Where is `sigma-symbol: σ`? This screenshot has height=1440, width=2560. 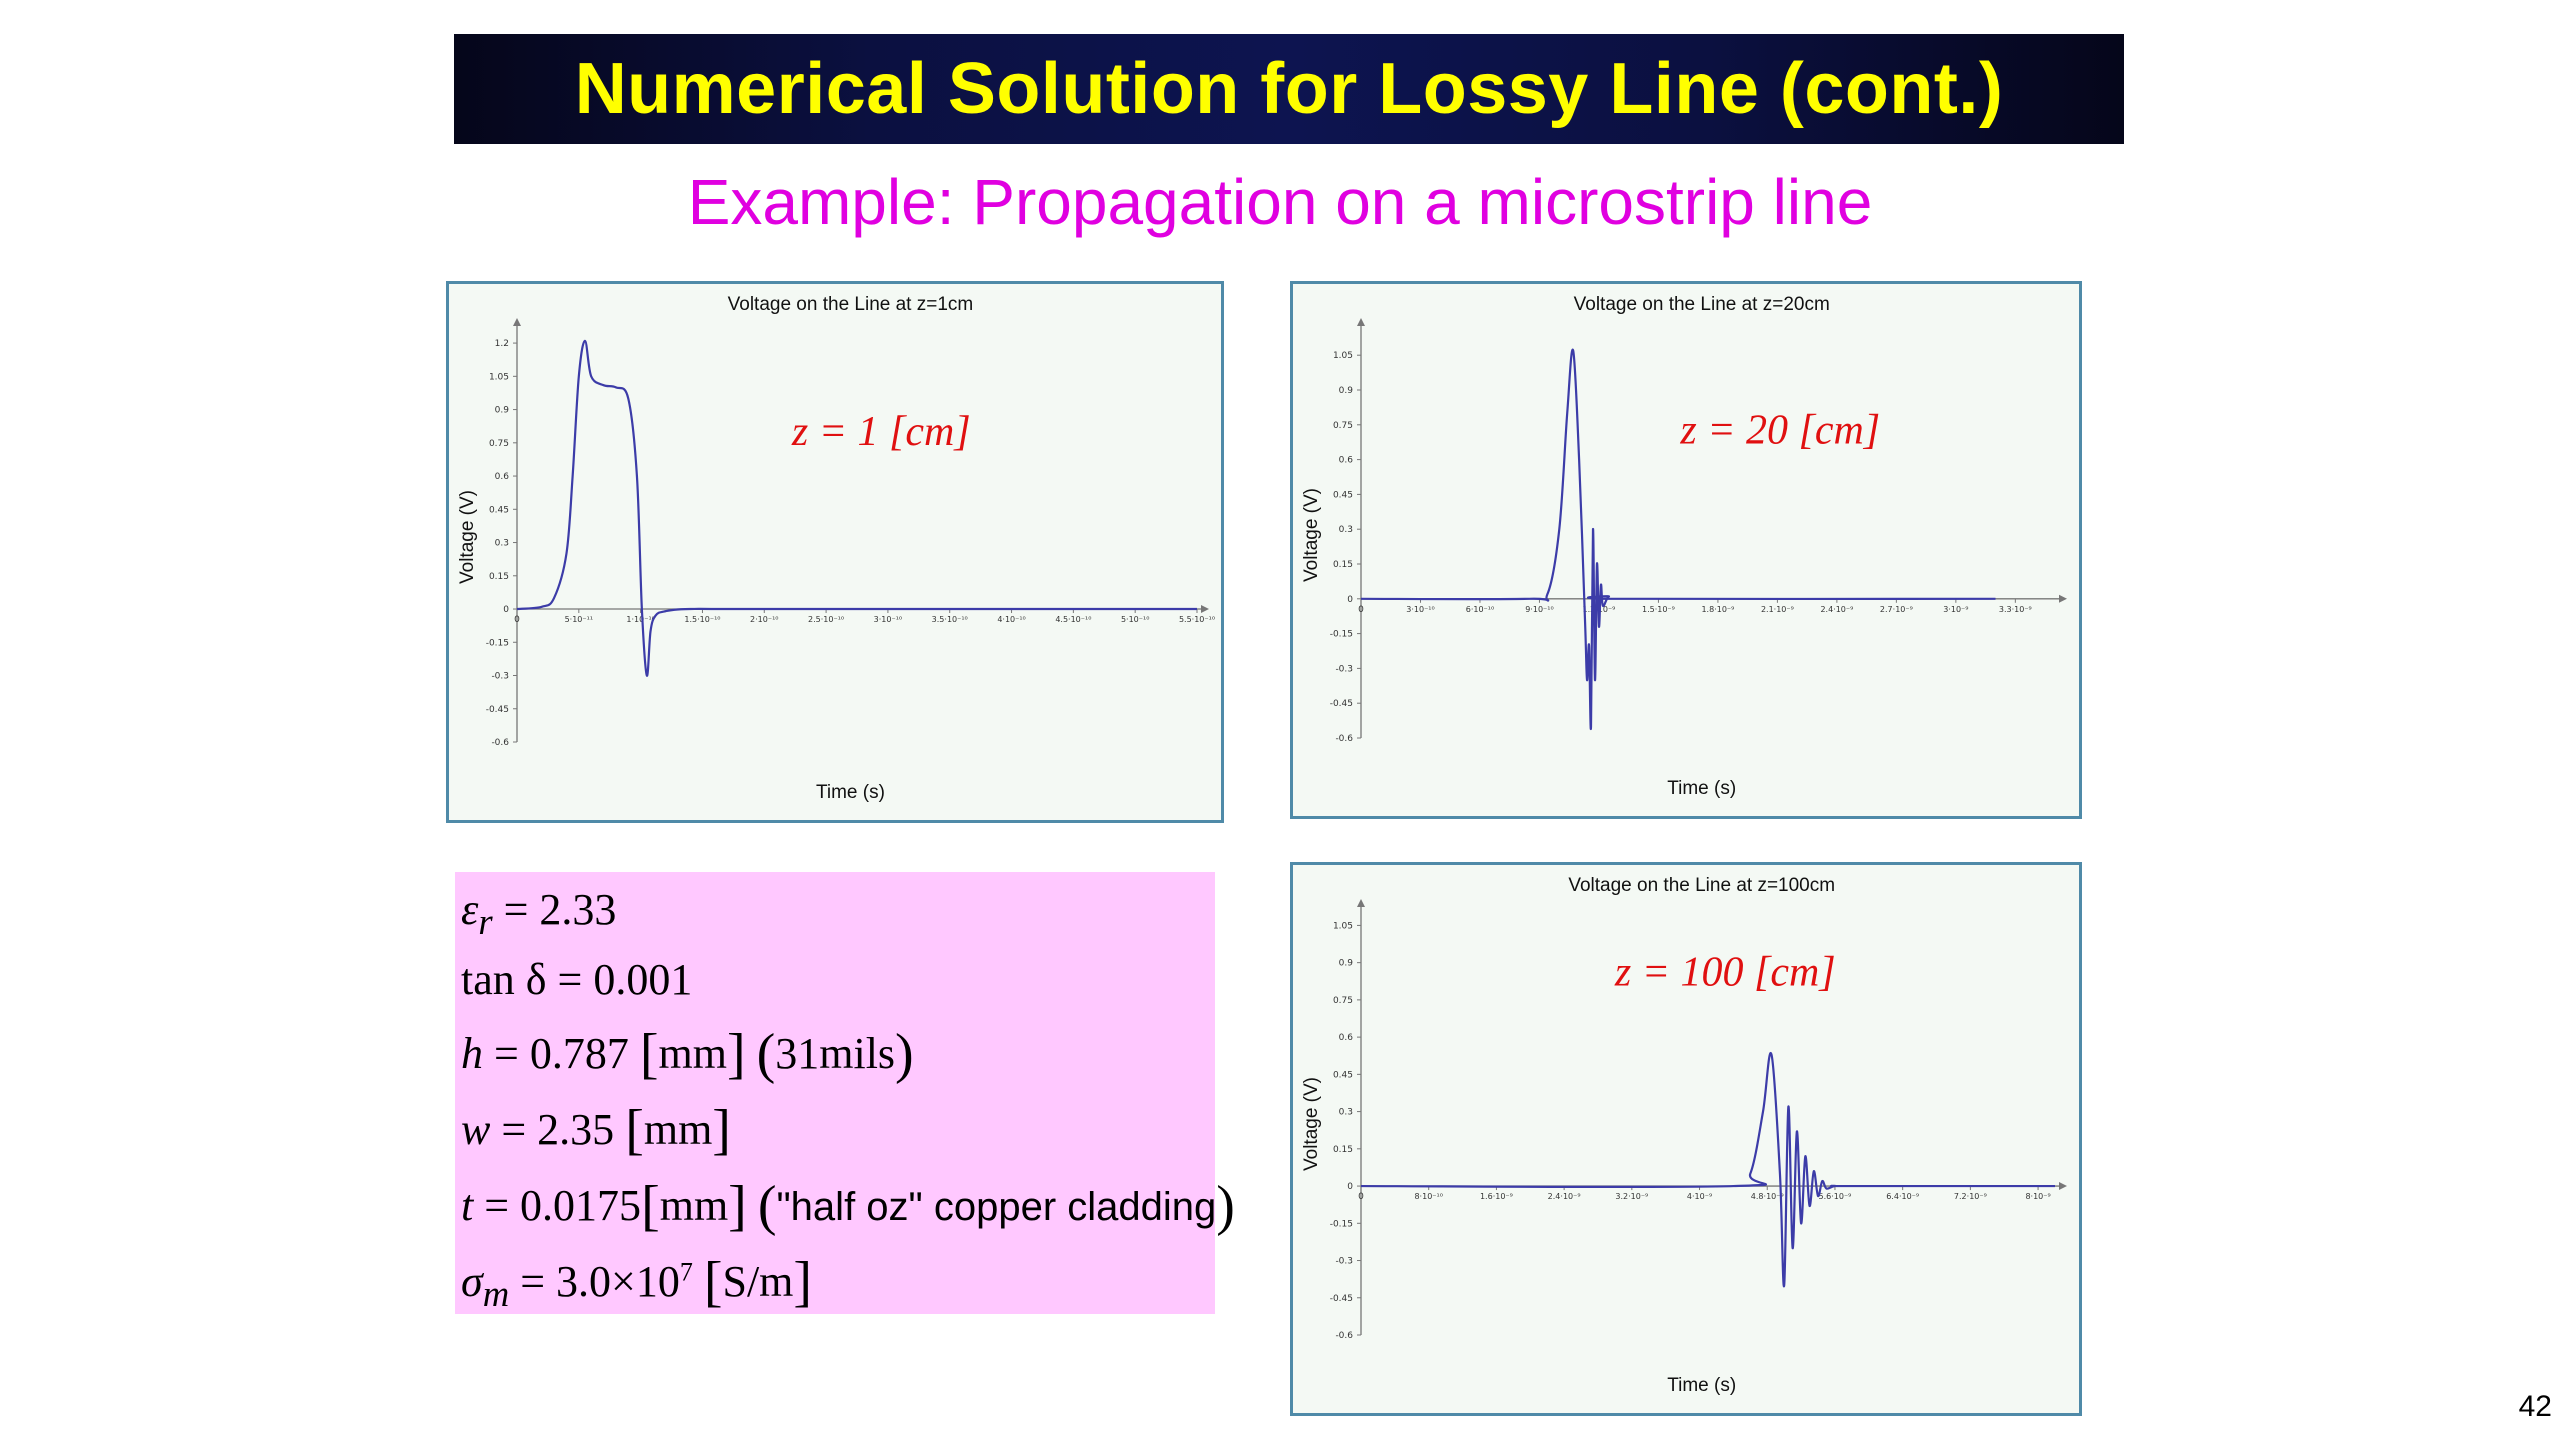 sigma-symbol: σ is located at coordinates (472, 1281).